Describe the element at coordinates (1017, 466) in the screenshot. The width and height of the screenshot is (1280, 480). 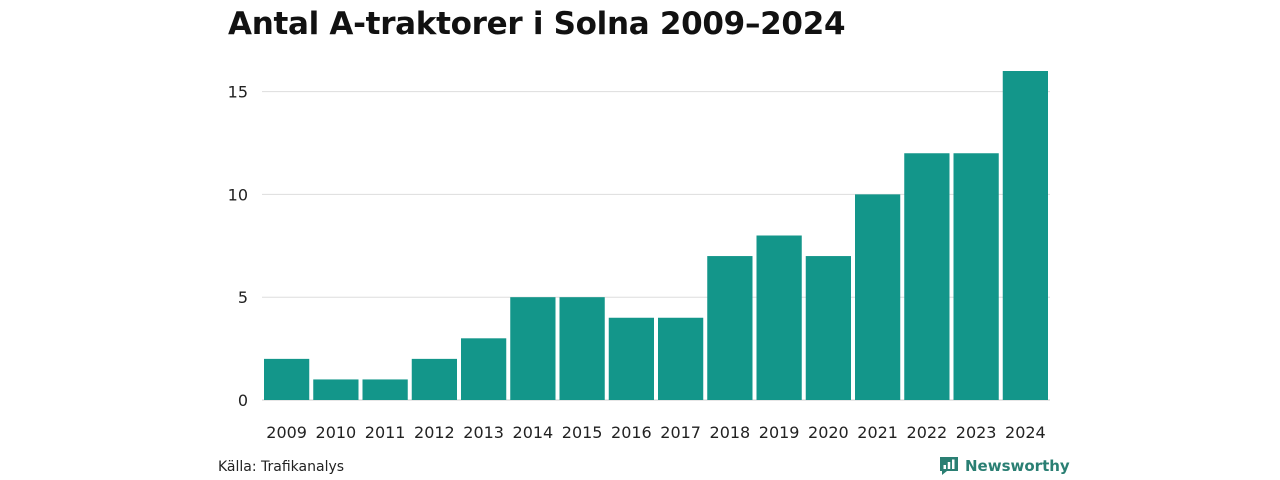
I see `logo-text: Newsworthy` at that location.